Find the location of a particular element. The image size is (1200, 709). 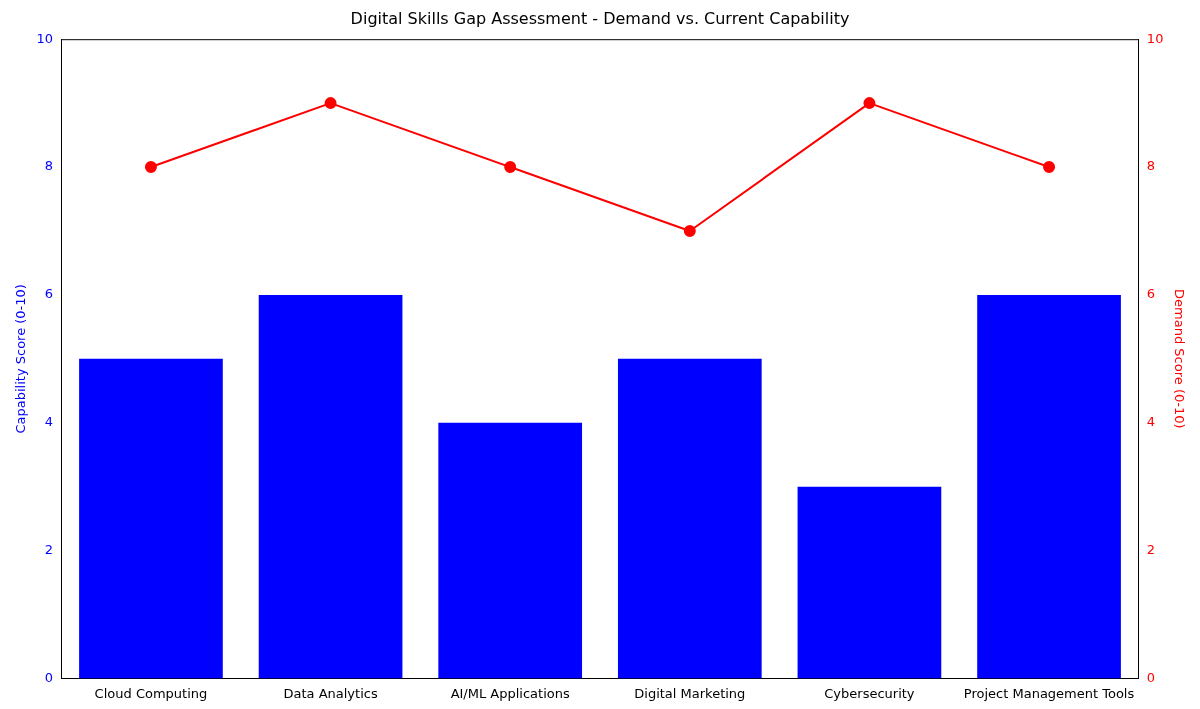

y2-tick-label: 2 is located at coordinates (1151, 549).